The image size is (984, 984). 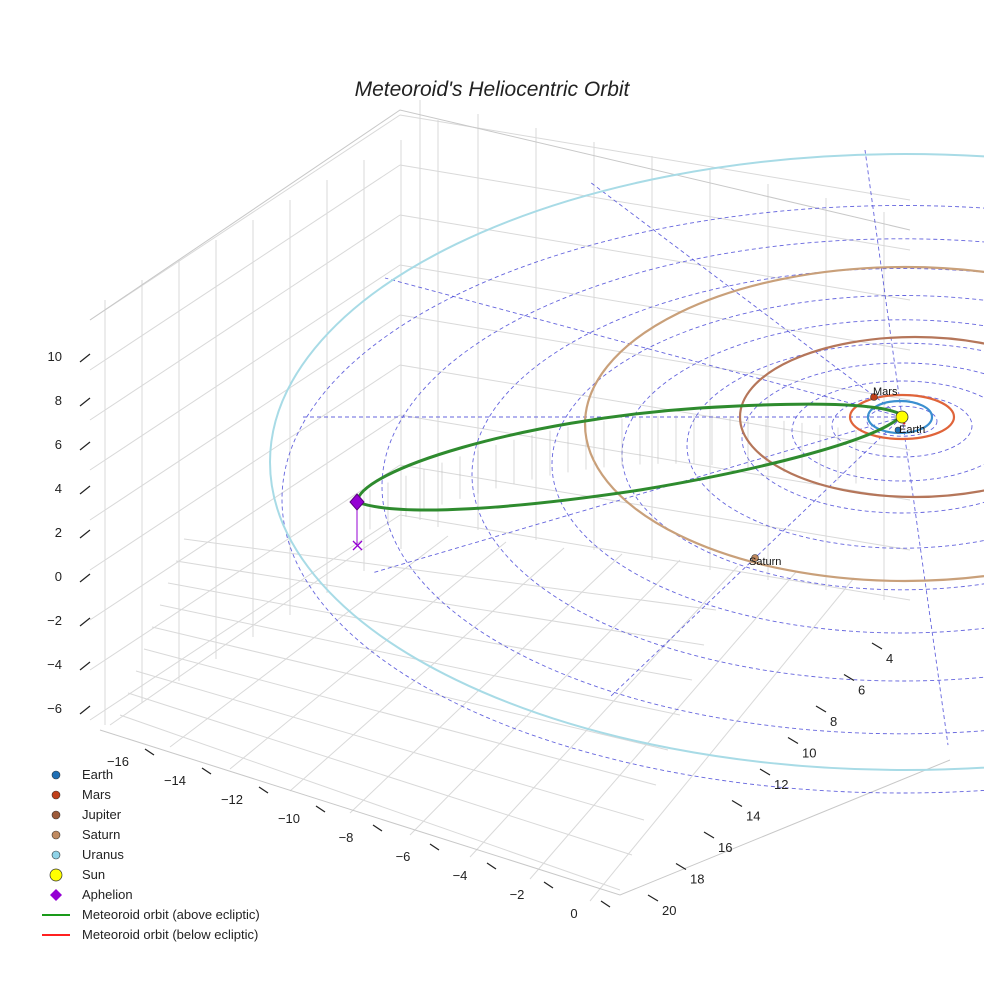 What do you see at coordinates (54, 708) in the screenshot?
I see `z-tick-label: −6` at bounding box center [54, 708].